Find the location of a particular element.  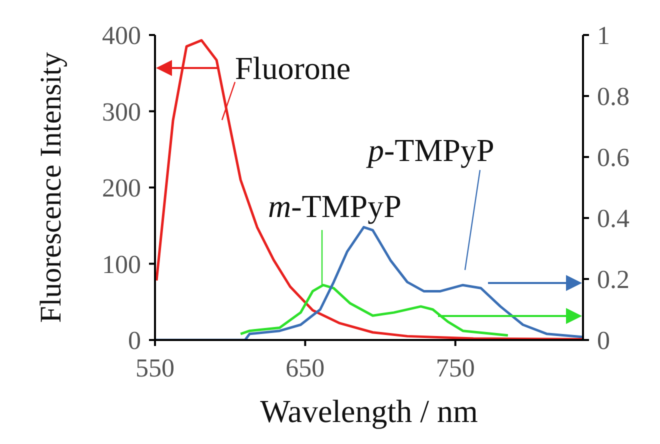

y2-tick-label: 0.2 is located at coordinates (613, 279).